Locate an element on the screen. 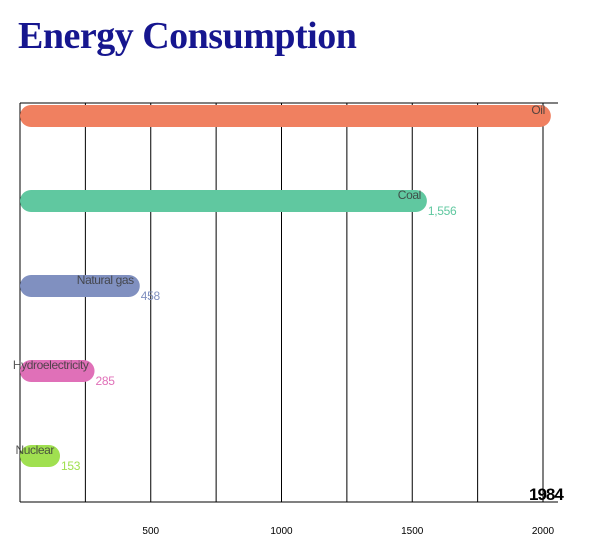  value-label: 153 is located at coordinates (71, 466).